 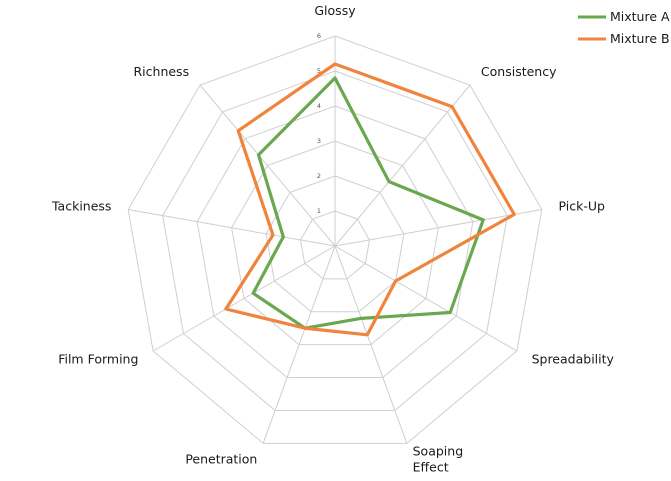 I want to click on tick-label-2: 2, so click(x=319, y=176).